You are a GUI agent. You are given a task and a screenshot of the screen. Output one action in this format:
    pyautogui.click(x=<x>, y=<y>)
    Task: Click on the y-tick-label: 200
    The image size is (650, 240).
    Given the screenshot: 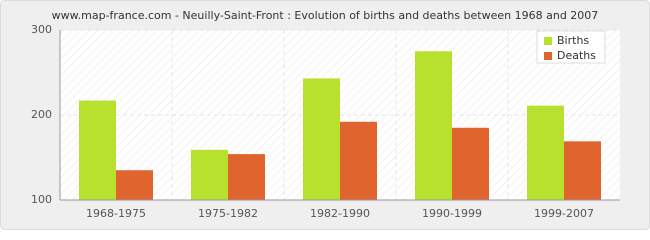 What is the action you would take?
    pyautogui.click(x=41, y=114)
    